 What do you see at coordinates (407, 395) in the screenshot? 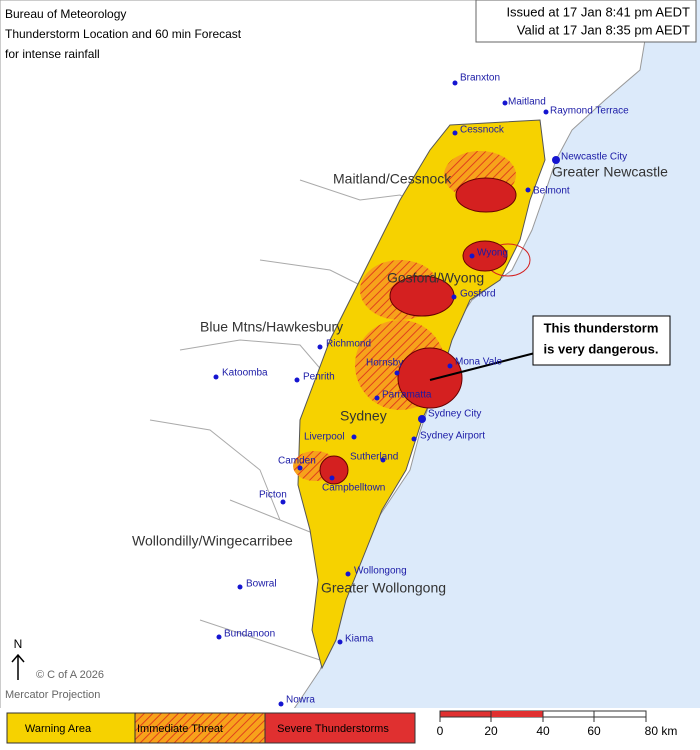
I see `town-label: Parramatta` at bounding box center [407, 395].